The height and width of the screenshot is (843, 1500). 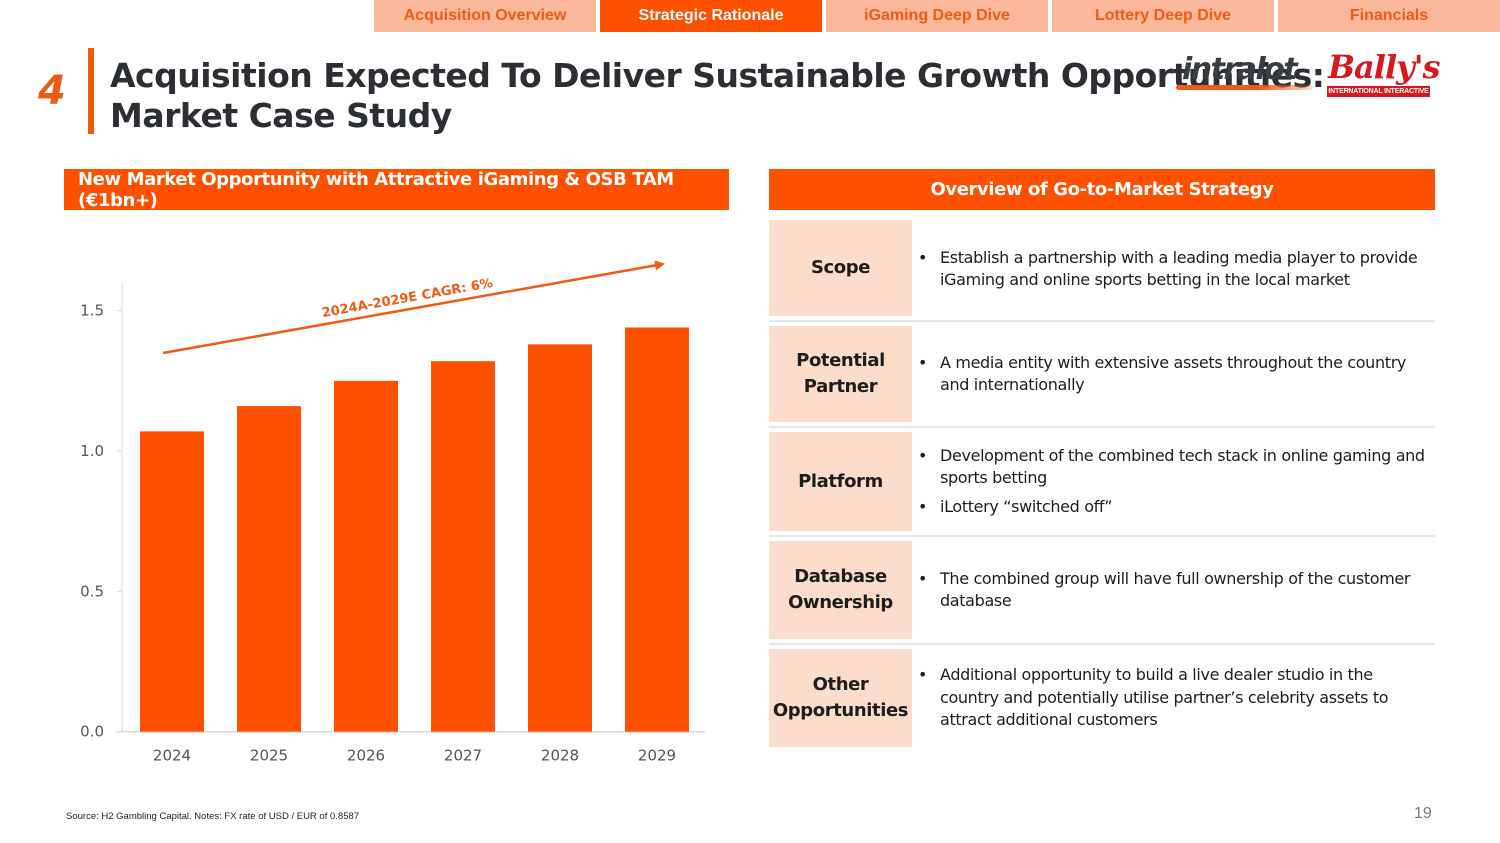 What do you see at coordinates (1384, 67) in the screenshot?
I see `ballys-wordmark: Bally's` at bounding box center [1384, 67].